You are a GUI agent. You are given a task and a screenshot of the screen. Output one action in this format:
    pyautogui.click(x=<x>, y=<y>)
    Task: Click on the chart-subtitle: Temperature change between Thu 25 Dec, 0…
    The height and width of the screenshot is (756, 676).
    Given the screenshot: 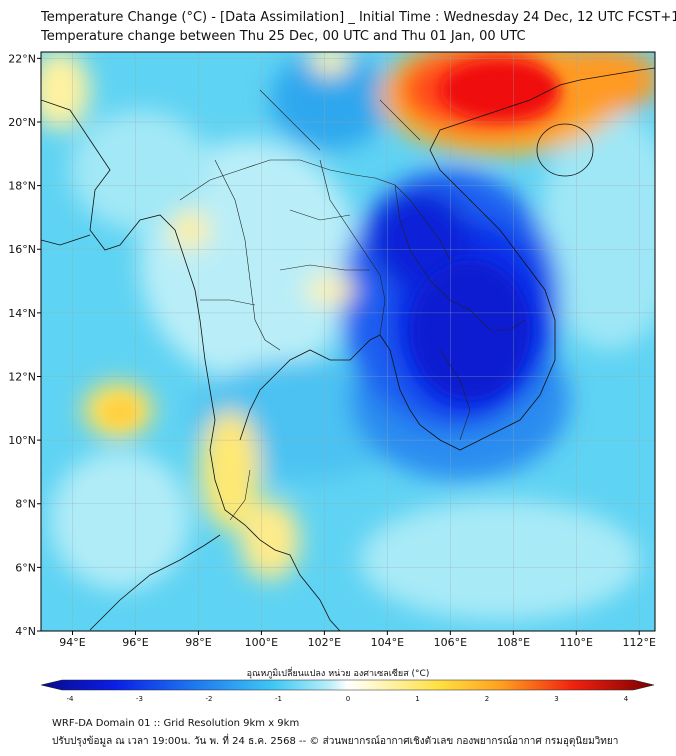 What is the action you would take?
    pyautogui.click(x=283, y=36)
    